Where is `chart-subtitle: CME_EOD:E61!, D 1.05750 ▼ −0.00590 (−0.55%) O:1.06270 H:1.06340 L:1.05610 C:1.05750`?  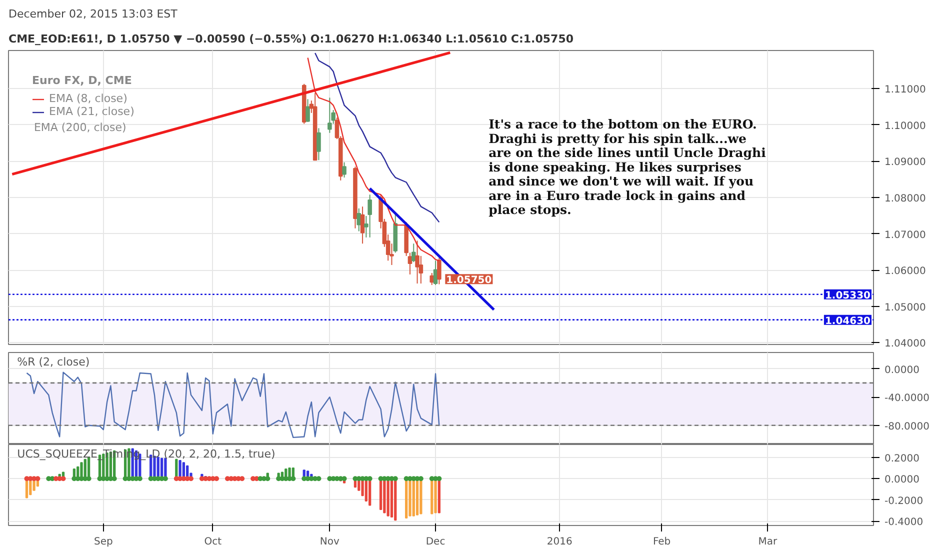
chart-subtitle: CME_EOD:E61!, D 1.05750 ▼ −0.00590 (−0.55%) O:1.06270 H:1.06340 L:1.05610 C:1.05750 is located at coordinates (291, 39).